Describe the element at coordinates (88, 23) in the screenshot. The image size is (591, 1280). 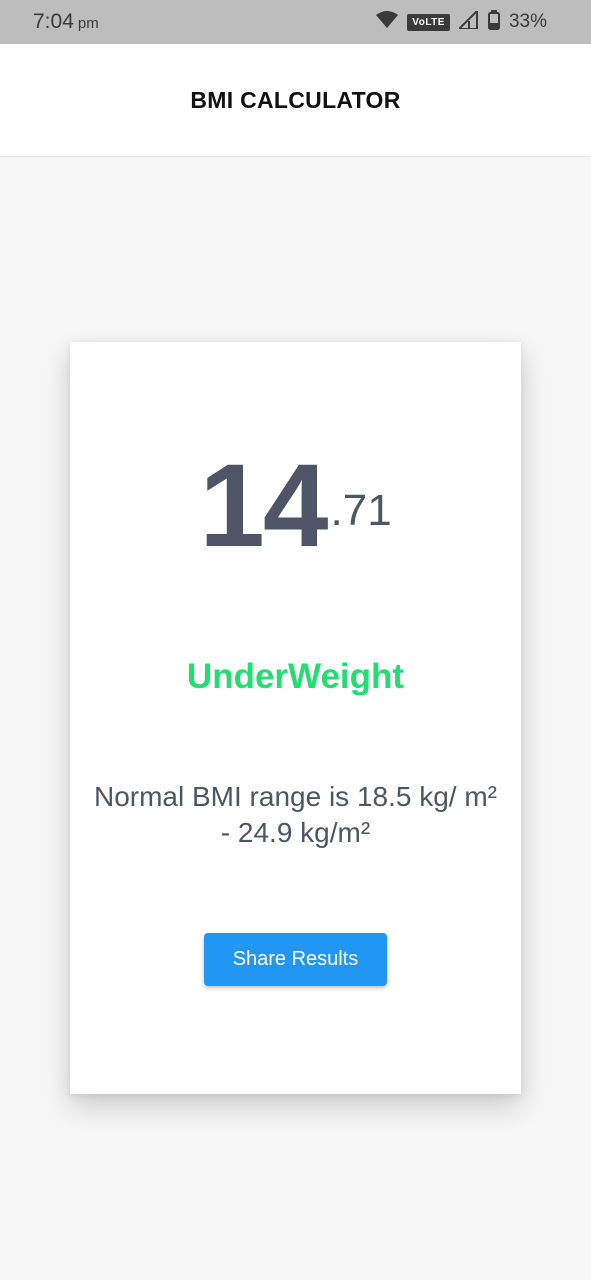
I see `status-ampm: pm` at that location.